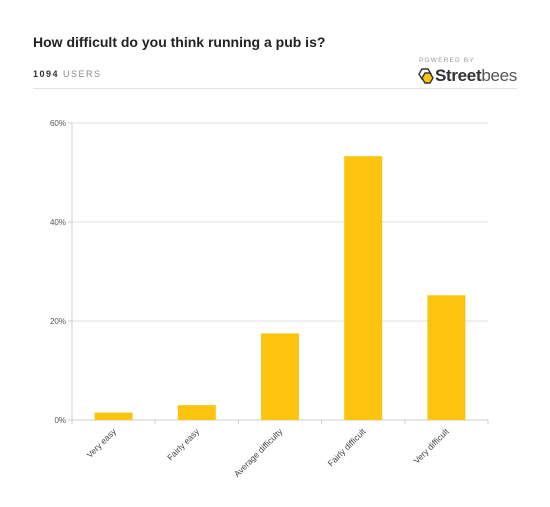 This screenshot has height=507, width=550. I want to click on y-tick-label: 40%, so click(58, 222).